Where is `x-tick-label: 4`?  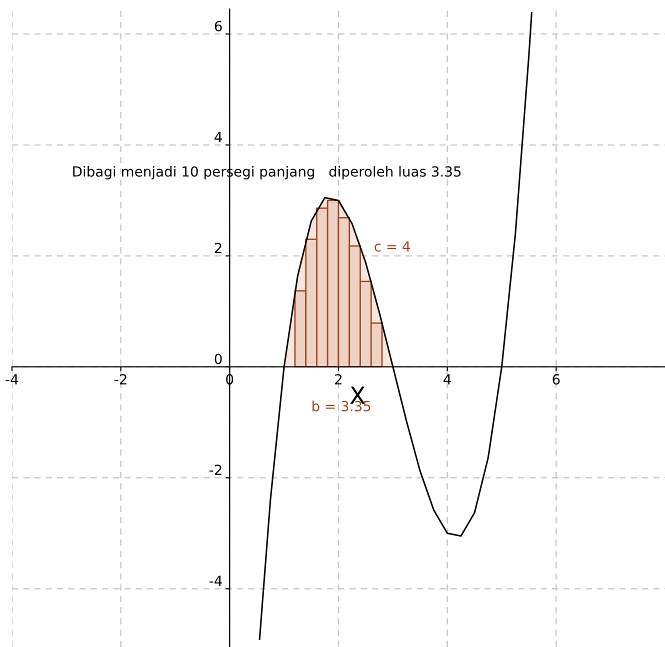 x-tick-label: 4 is located at coordinates (447, 379).